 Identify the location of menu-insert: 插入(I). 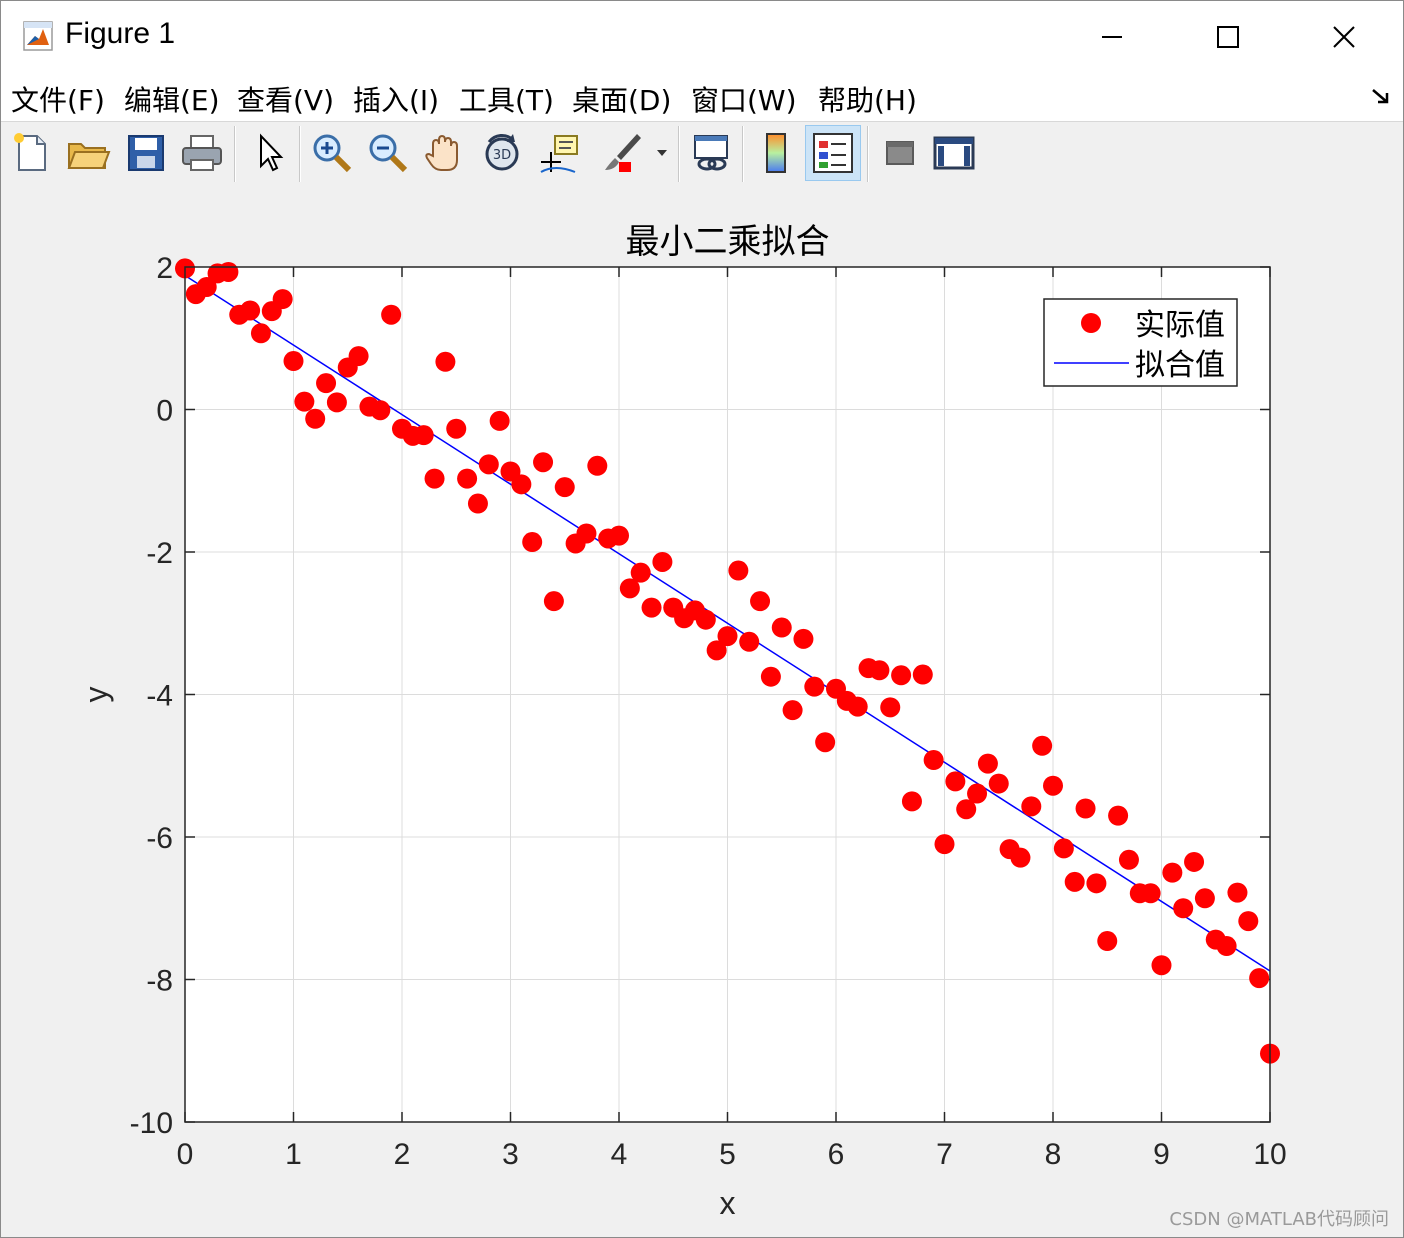
(396, 100).